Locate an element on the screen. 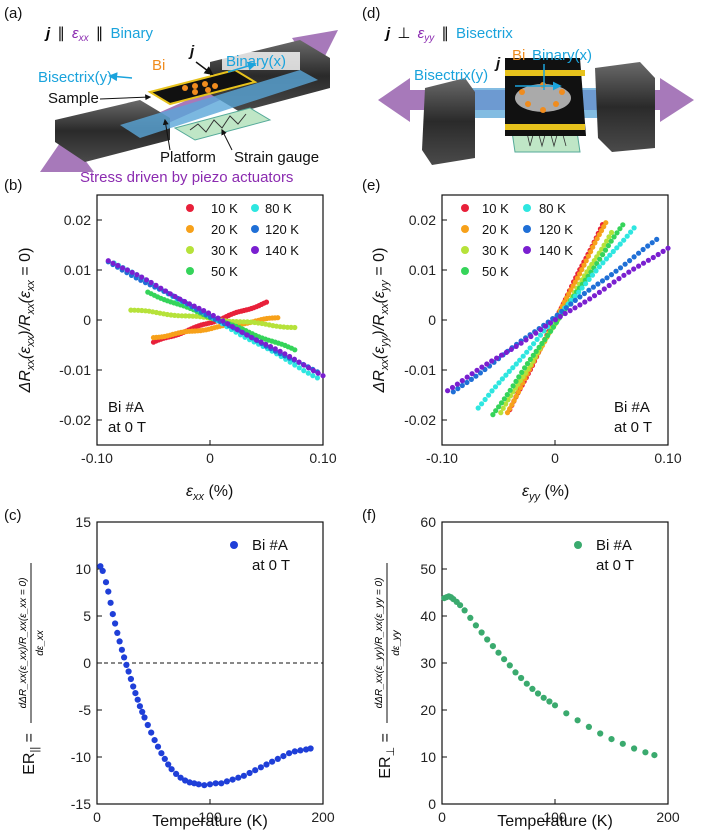 The height and width of the screenshot is (834, 707). svg-text: dε_xx is located at coordinates (40, 642).